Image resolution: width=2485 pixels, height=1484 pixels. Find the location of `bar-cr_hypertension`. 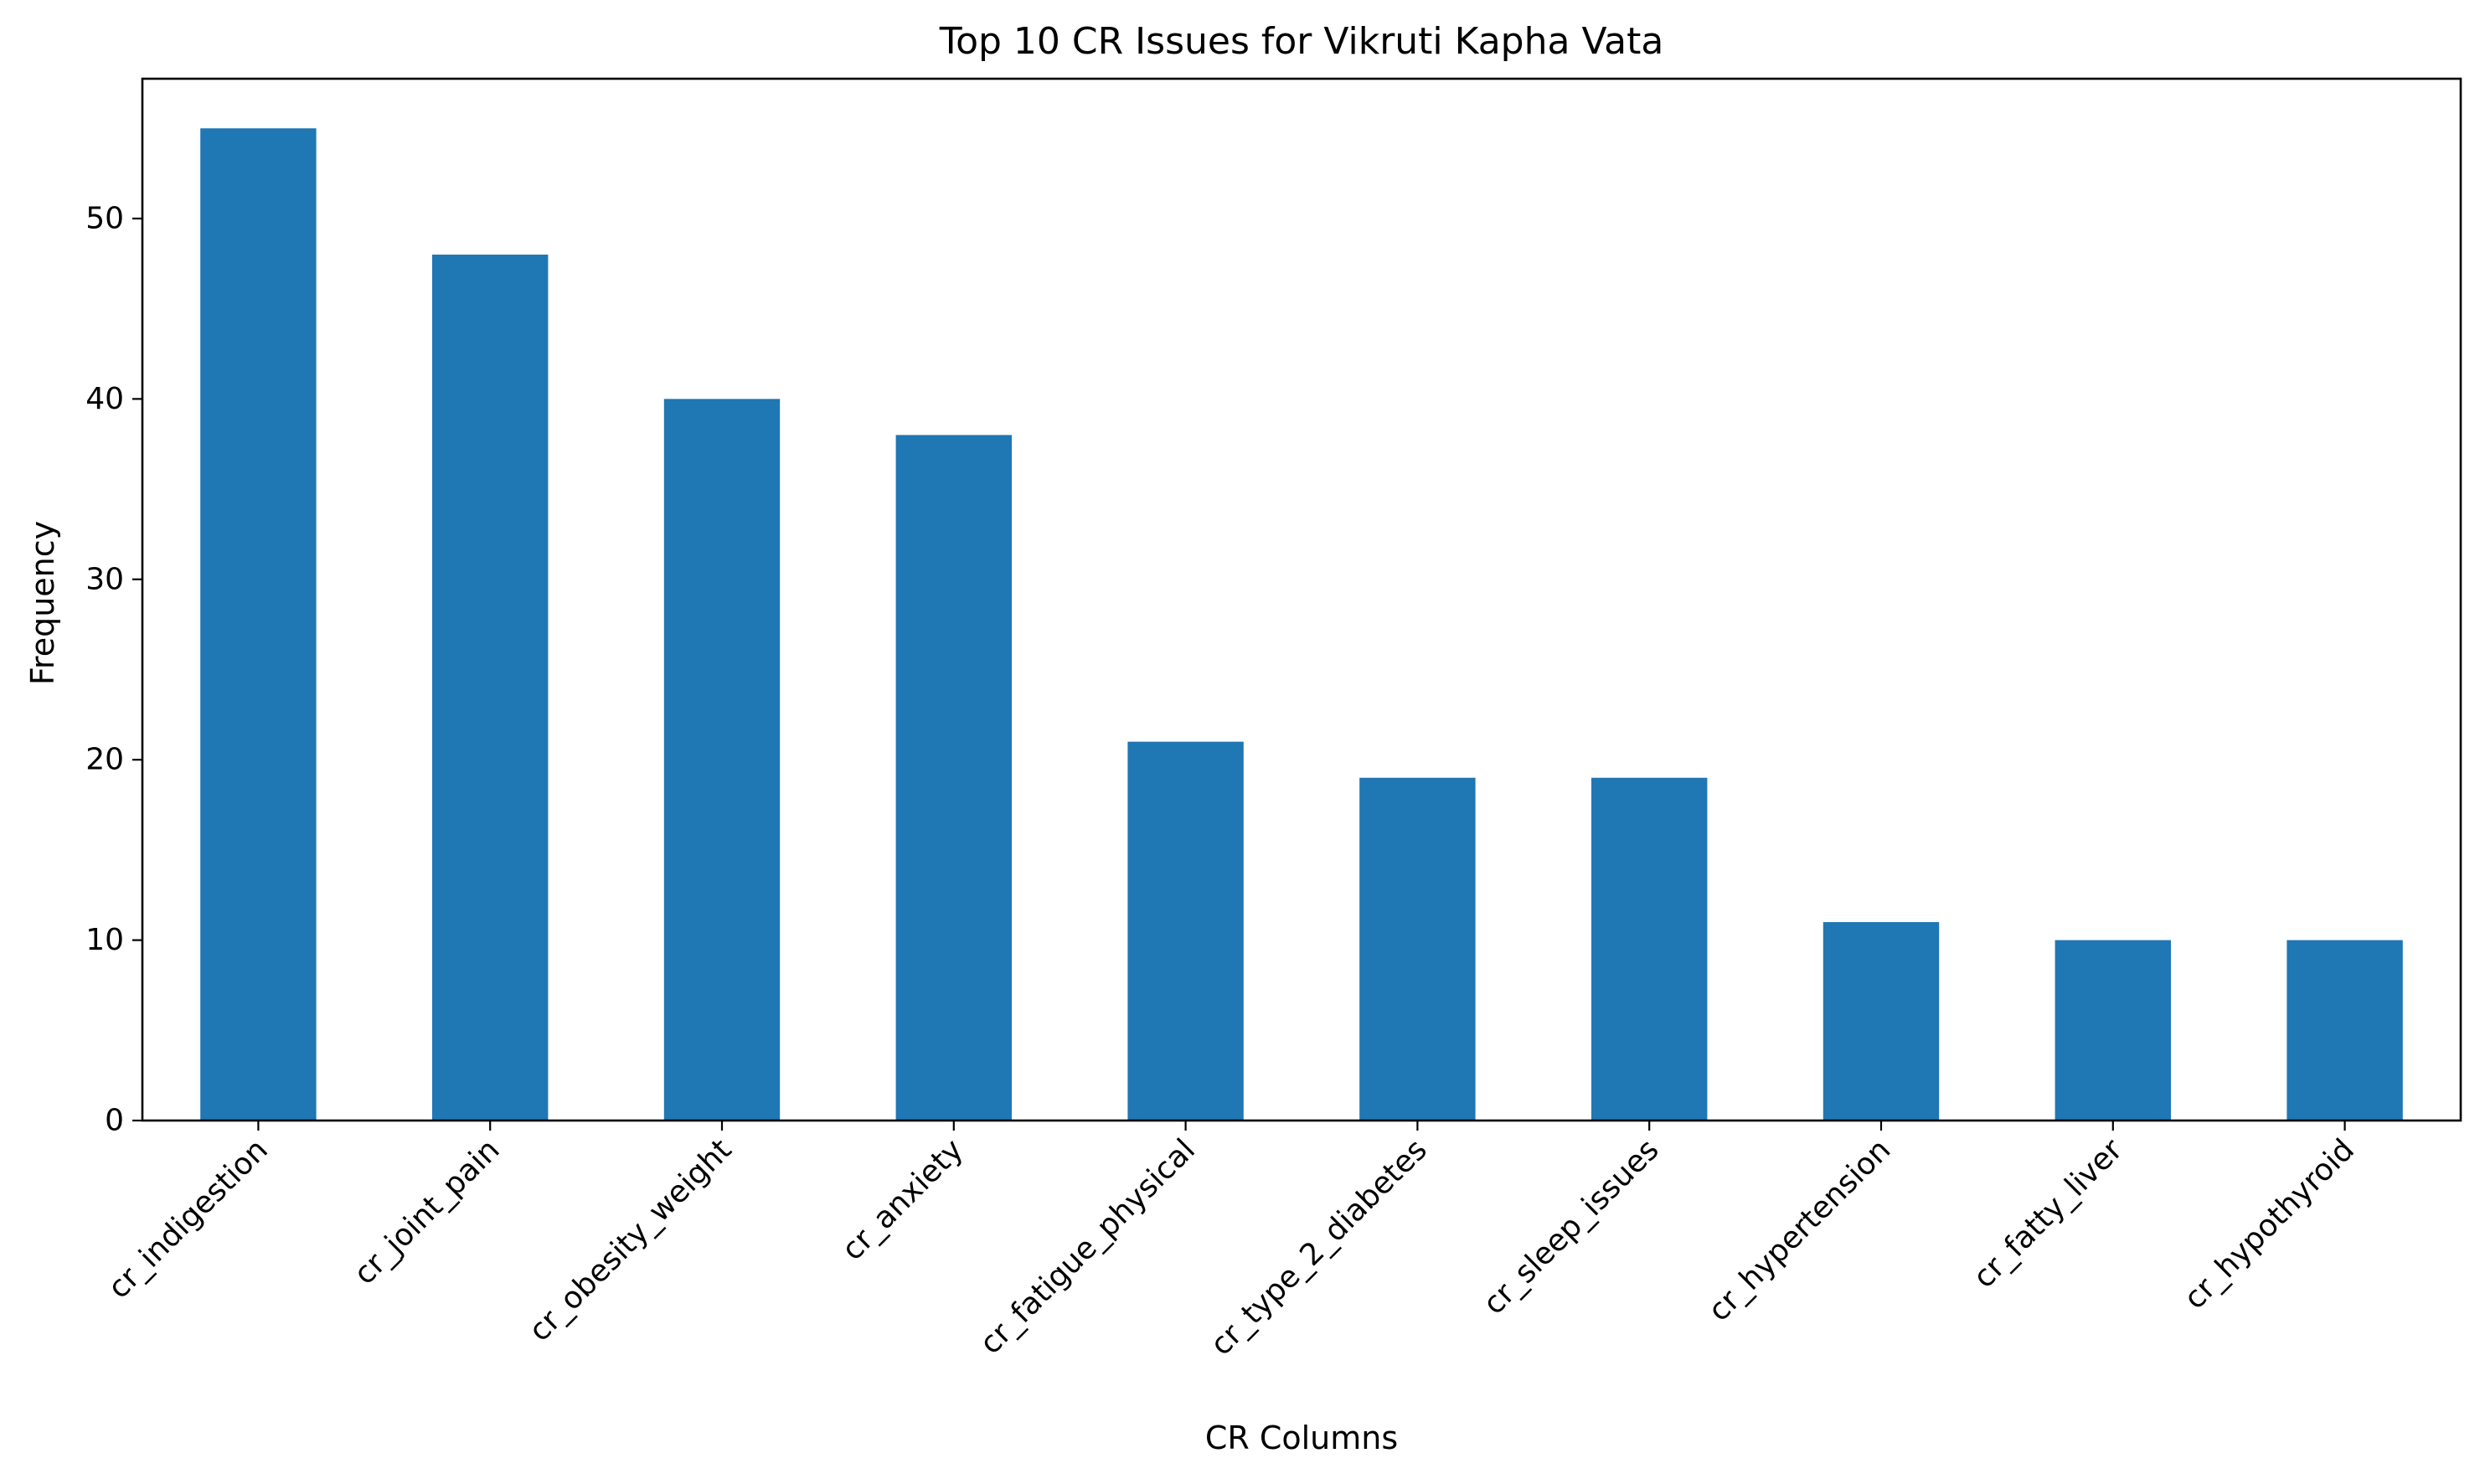

bar-cr_hypertension is located at coordinates (1881, 1021).